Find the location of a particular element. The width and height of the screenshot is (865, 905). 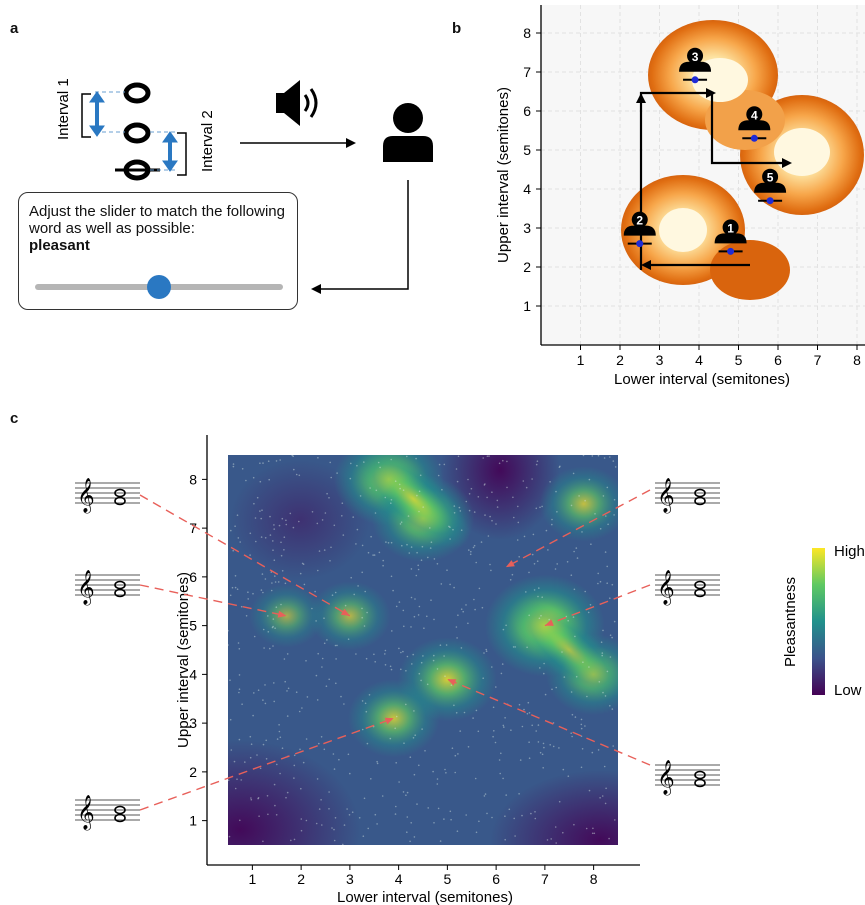

slider-thumb is located at coordinates (159, 287).